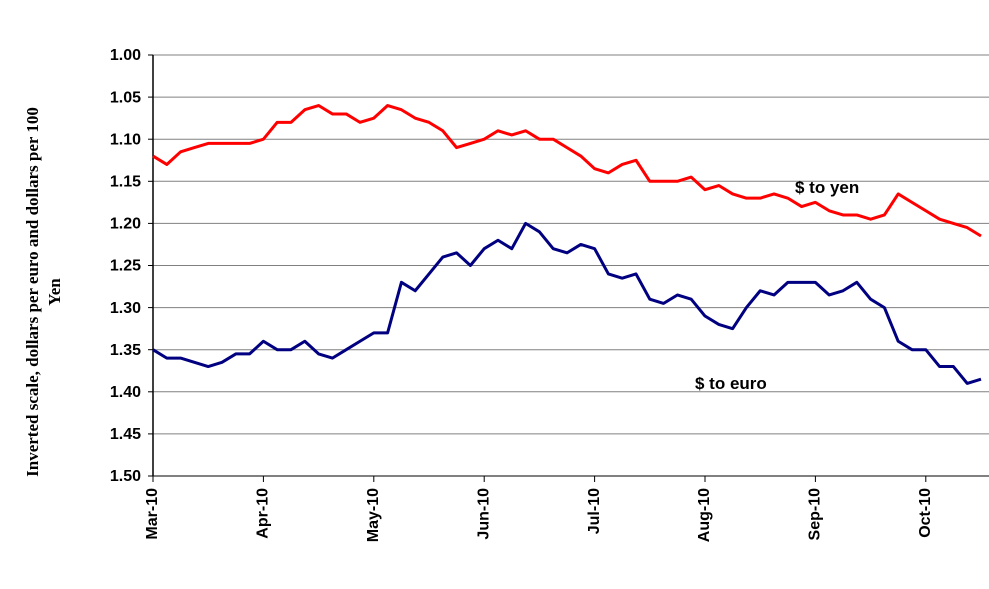  I want to click on y-tick-label: 1.45, so click(125, 434).